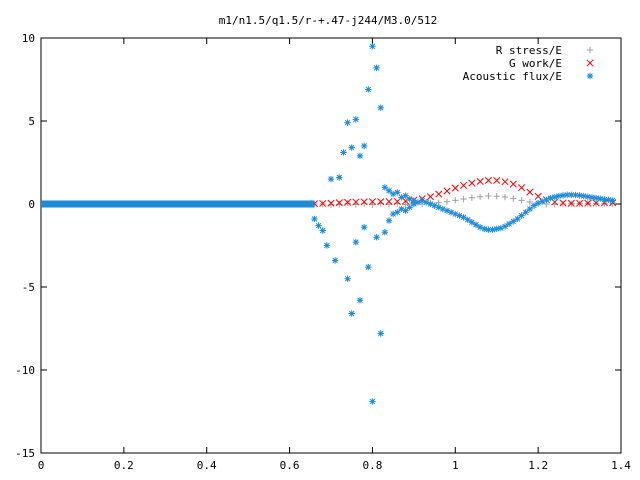 The image size is (640, 480). Describe the element at coordinates (31, 121) in the screenshot. I see `y-tick-label: 5` at that location.